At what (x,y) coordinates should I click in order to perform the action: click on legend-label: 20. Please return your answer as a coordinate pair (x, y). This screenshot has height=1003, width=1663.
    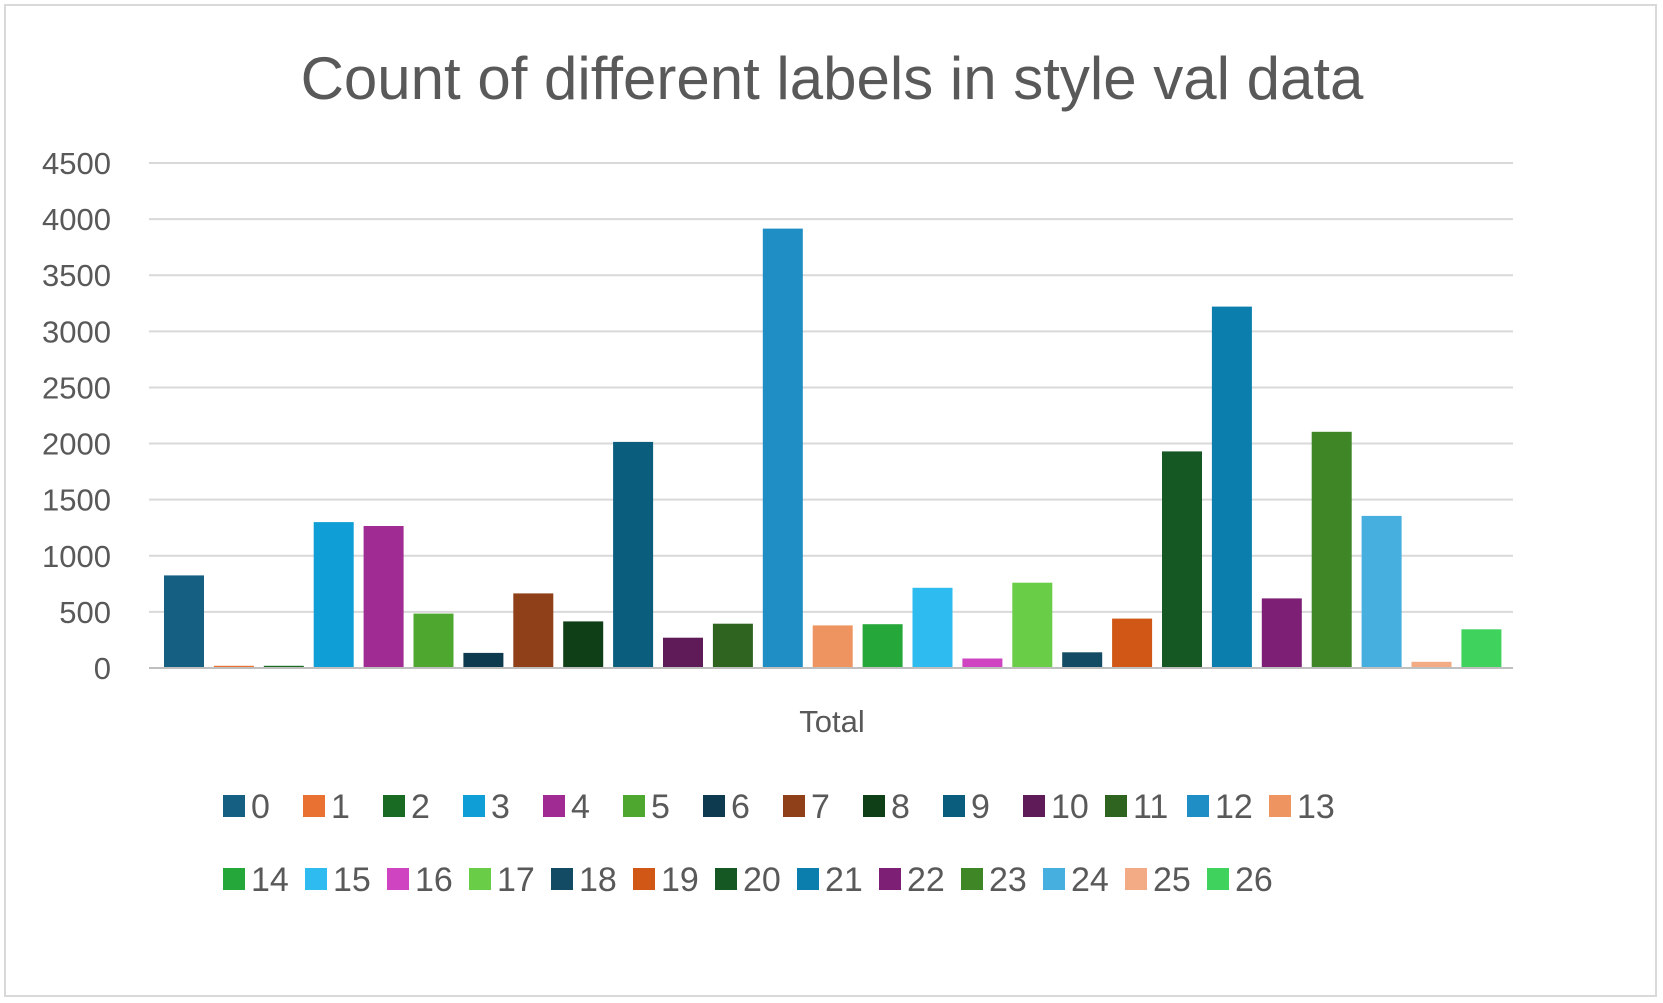
    Looking at the image, I should click on (762, 880).